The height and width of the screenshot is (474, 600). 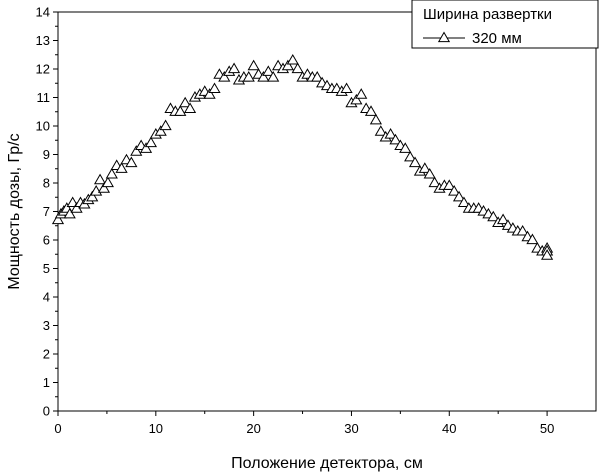 What do you see at coordinates (57, 428) in the screenshot?
I see `x-tick-label: 0` at bounding box center [57, 428].